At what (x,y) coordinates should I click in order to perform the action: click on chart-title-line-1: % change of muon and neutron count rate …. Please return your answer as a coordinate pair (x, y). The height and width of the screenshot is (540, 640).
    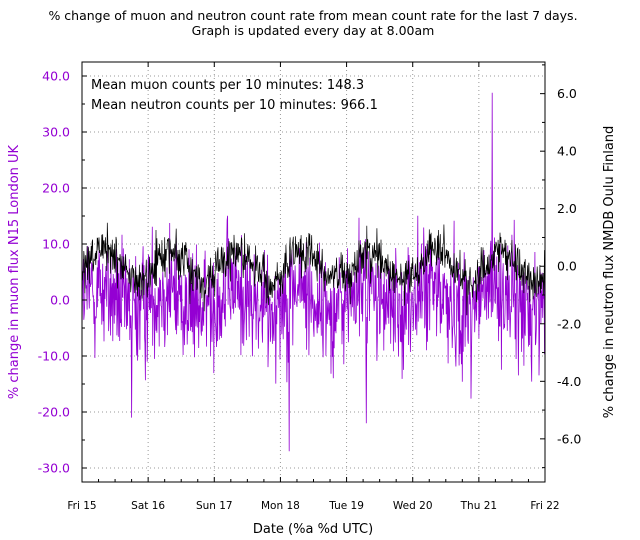
    Looking at the image, I should click on (312, 15).